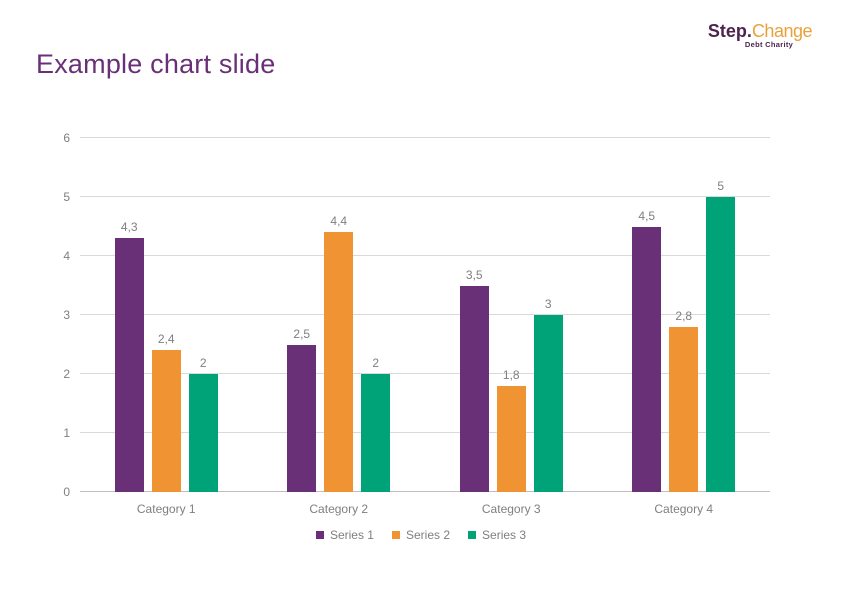 Image resolution: width=842 pixels, height=596 pixels. I want to click on data-label: 2,8, so click(684, 315).